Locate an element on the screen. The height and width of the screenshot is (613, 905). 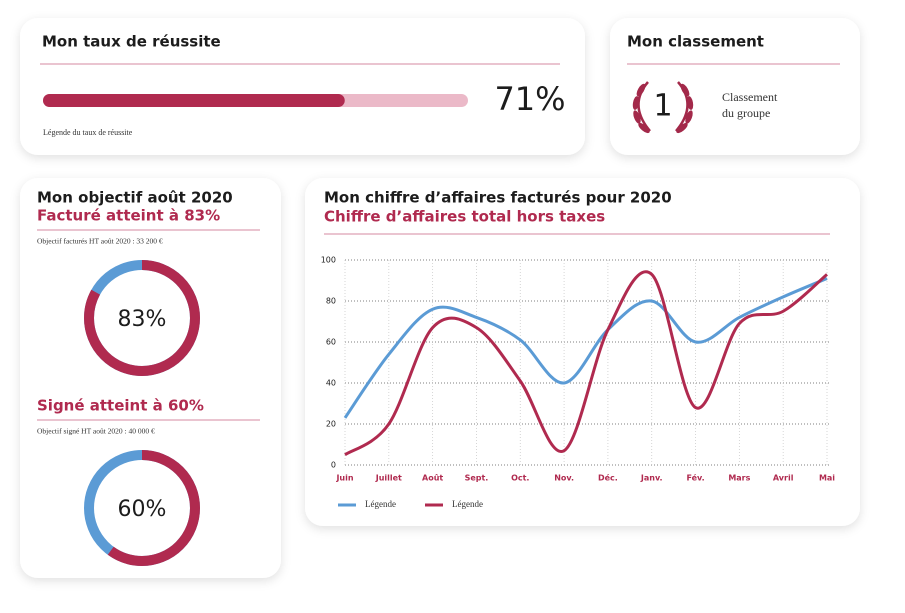
gauge-value: 60% is located at coordinates (142, 509).